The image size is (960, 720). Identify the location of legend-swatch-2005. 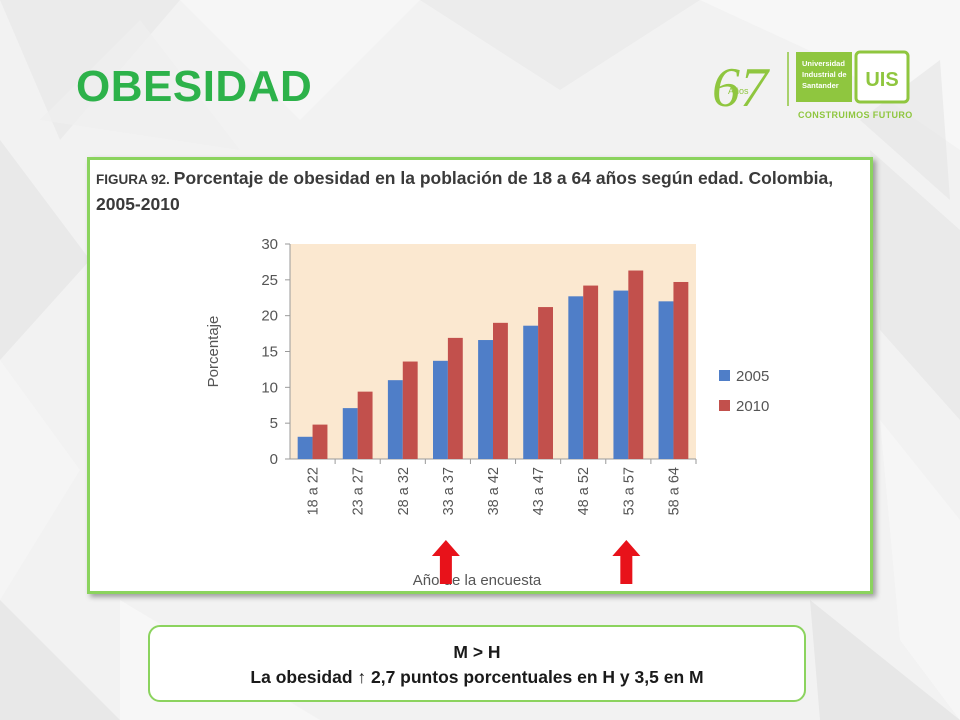
(724, 375).